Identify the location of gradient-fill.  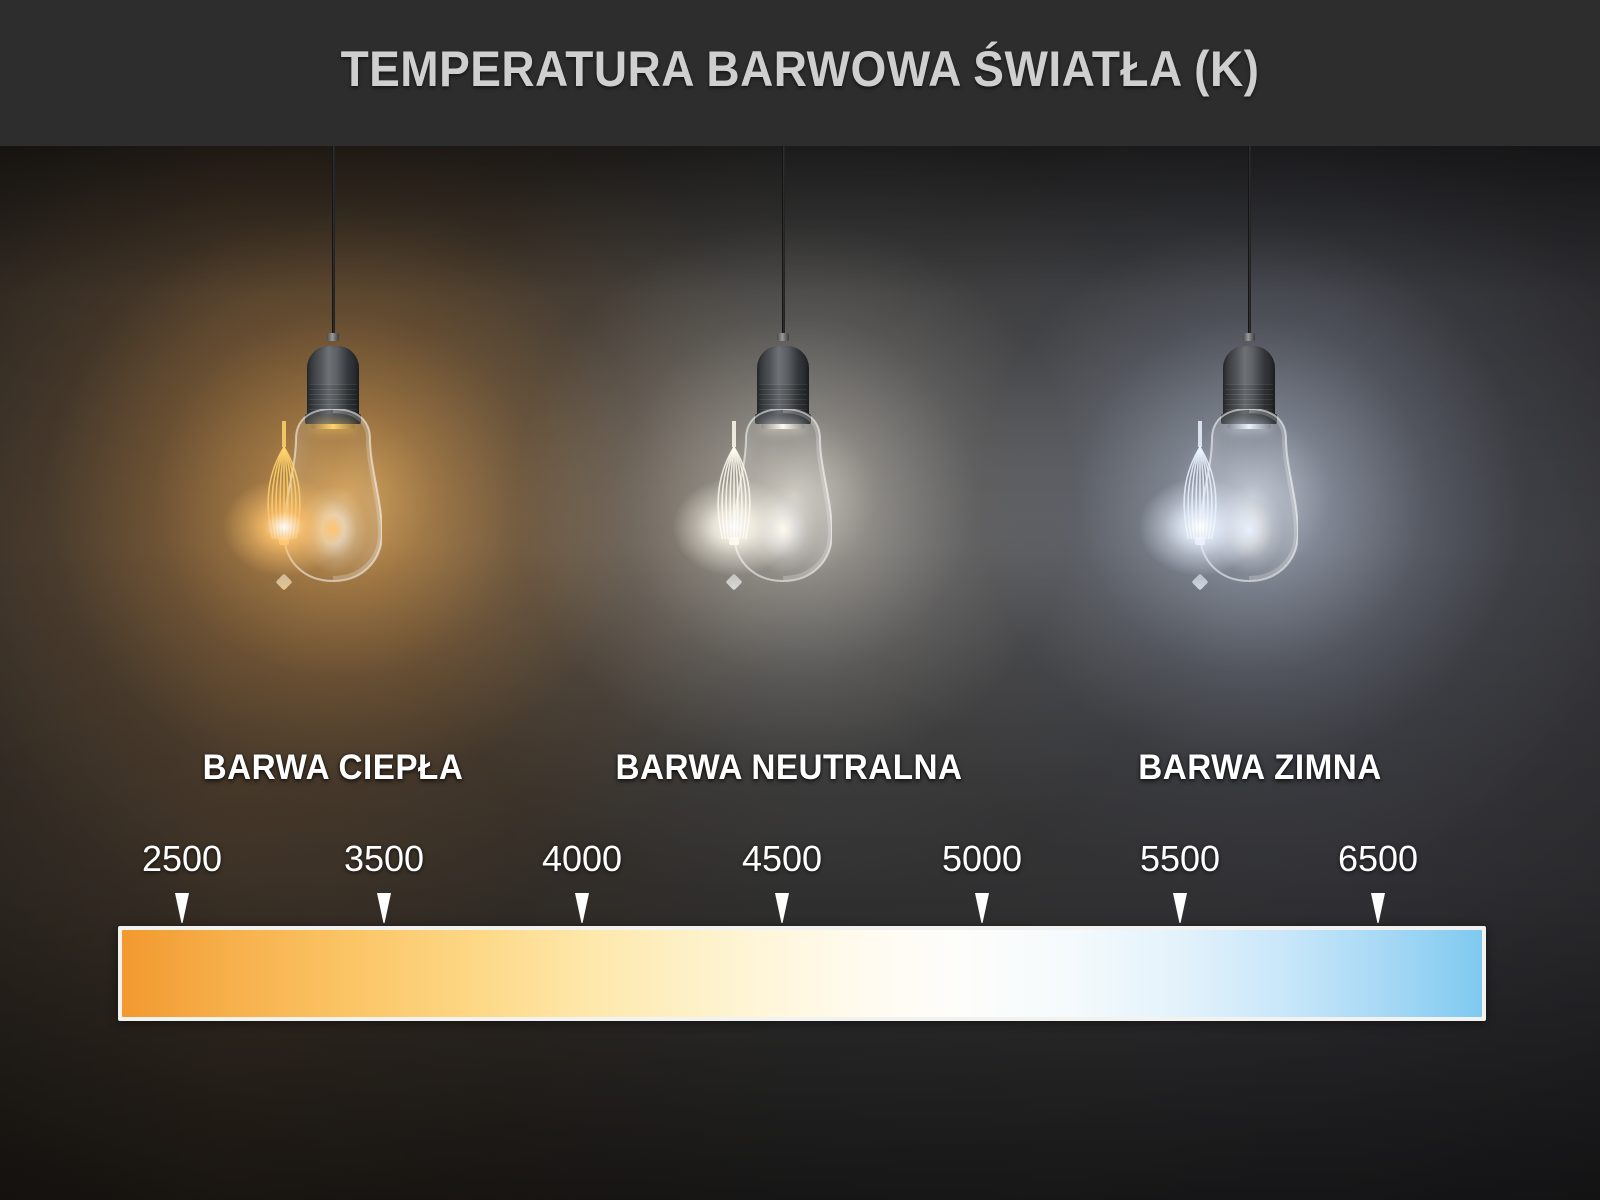
(802, 973).